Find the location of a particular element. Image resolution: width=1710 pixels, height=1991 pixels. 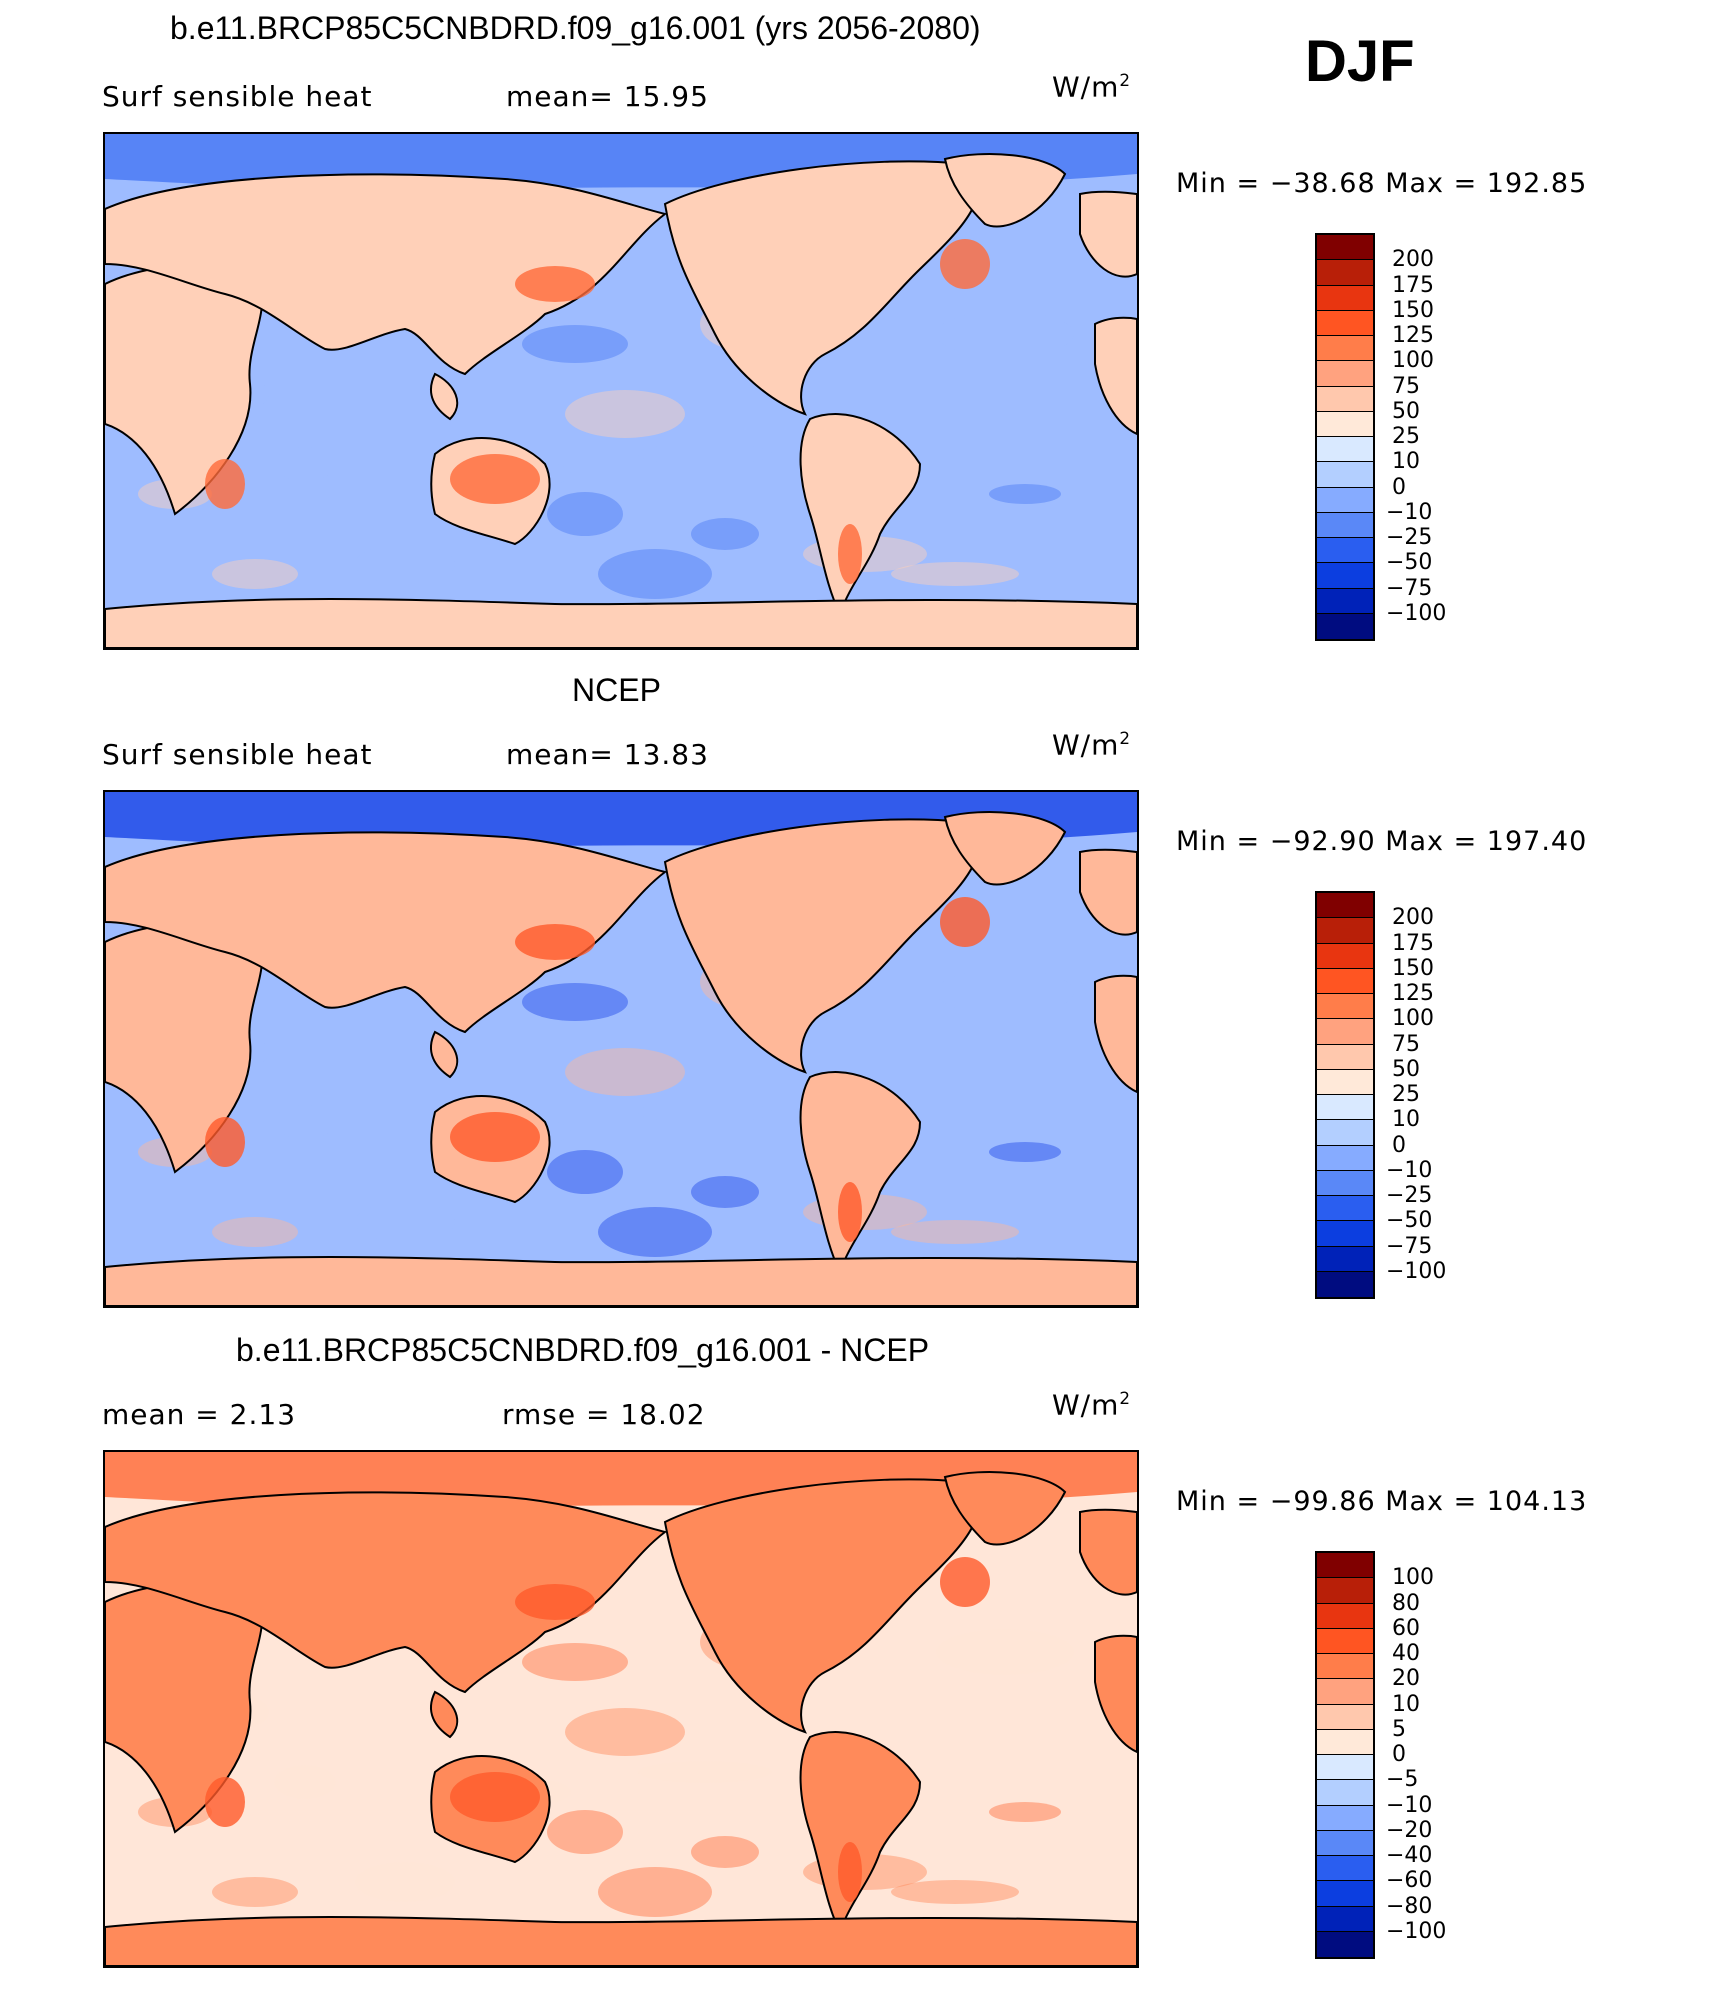

panel-3-rmse-label: rmse = 18.02 is located at coordinates (604, 1414).